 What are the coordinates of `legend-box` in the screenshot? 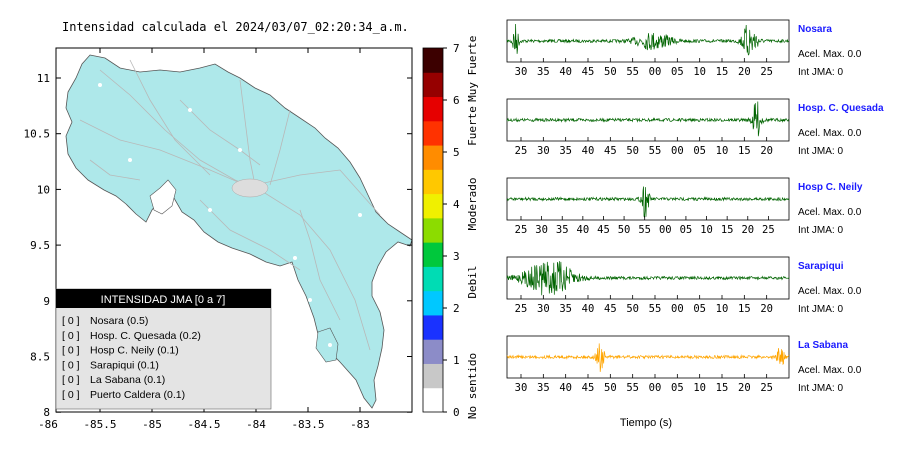 It's located at (163, 349).